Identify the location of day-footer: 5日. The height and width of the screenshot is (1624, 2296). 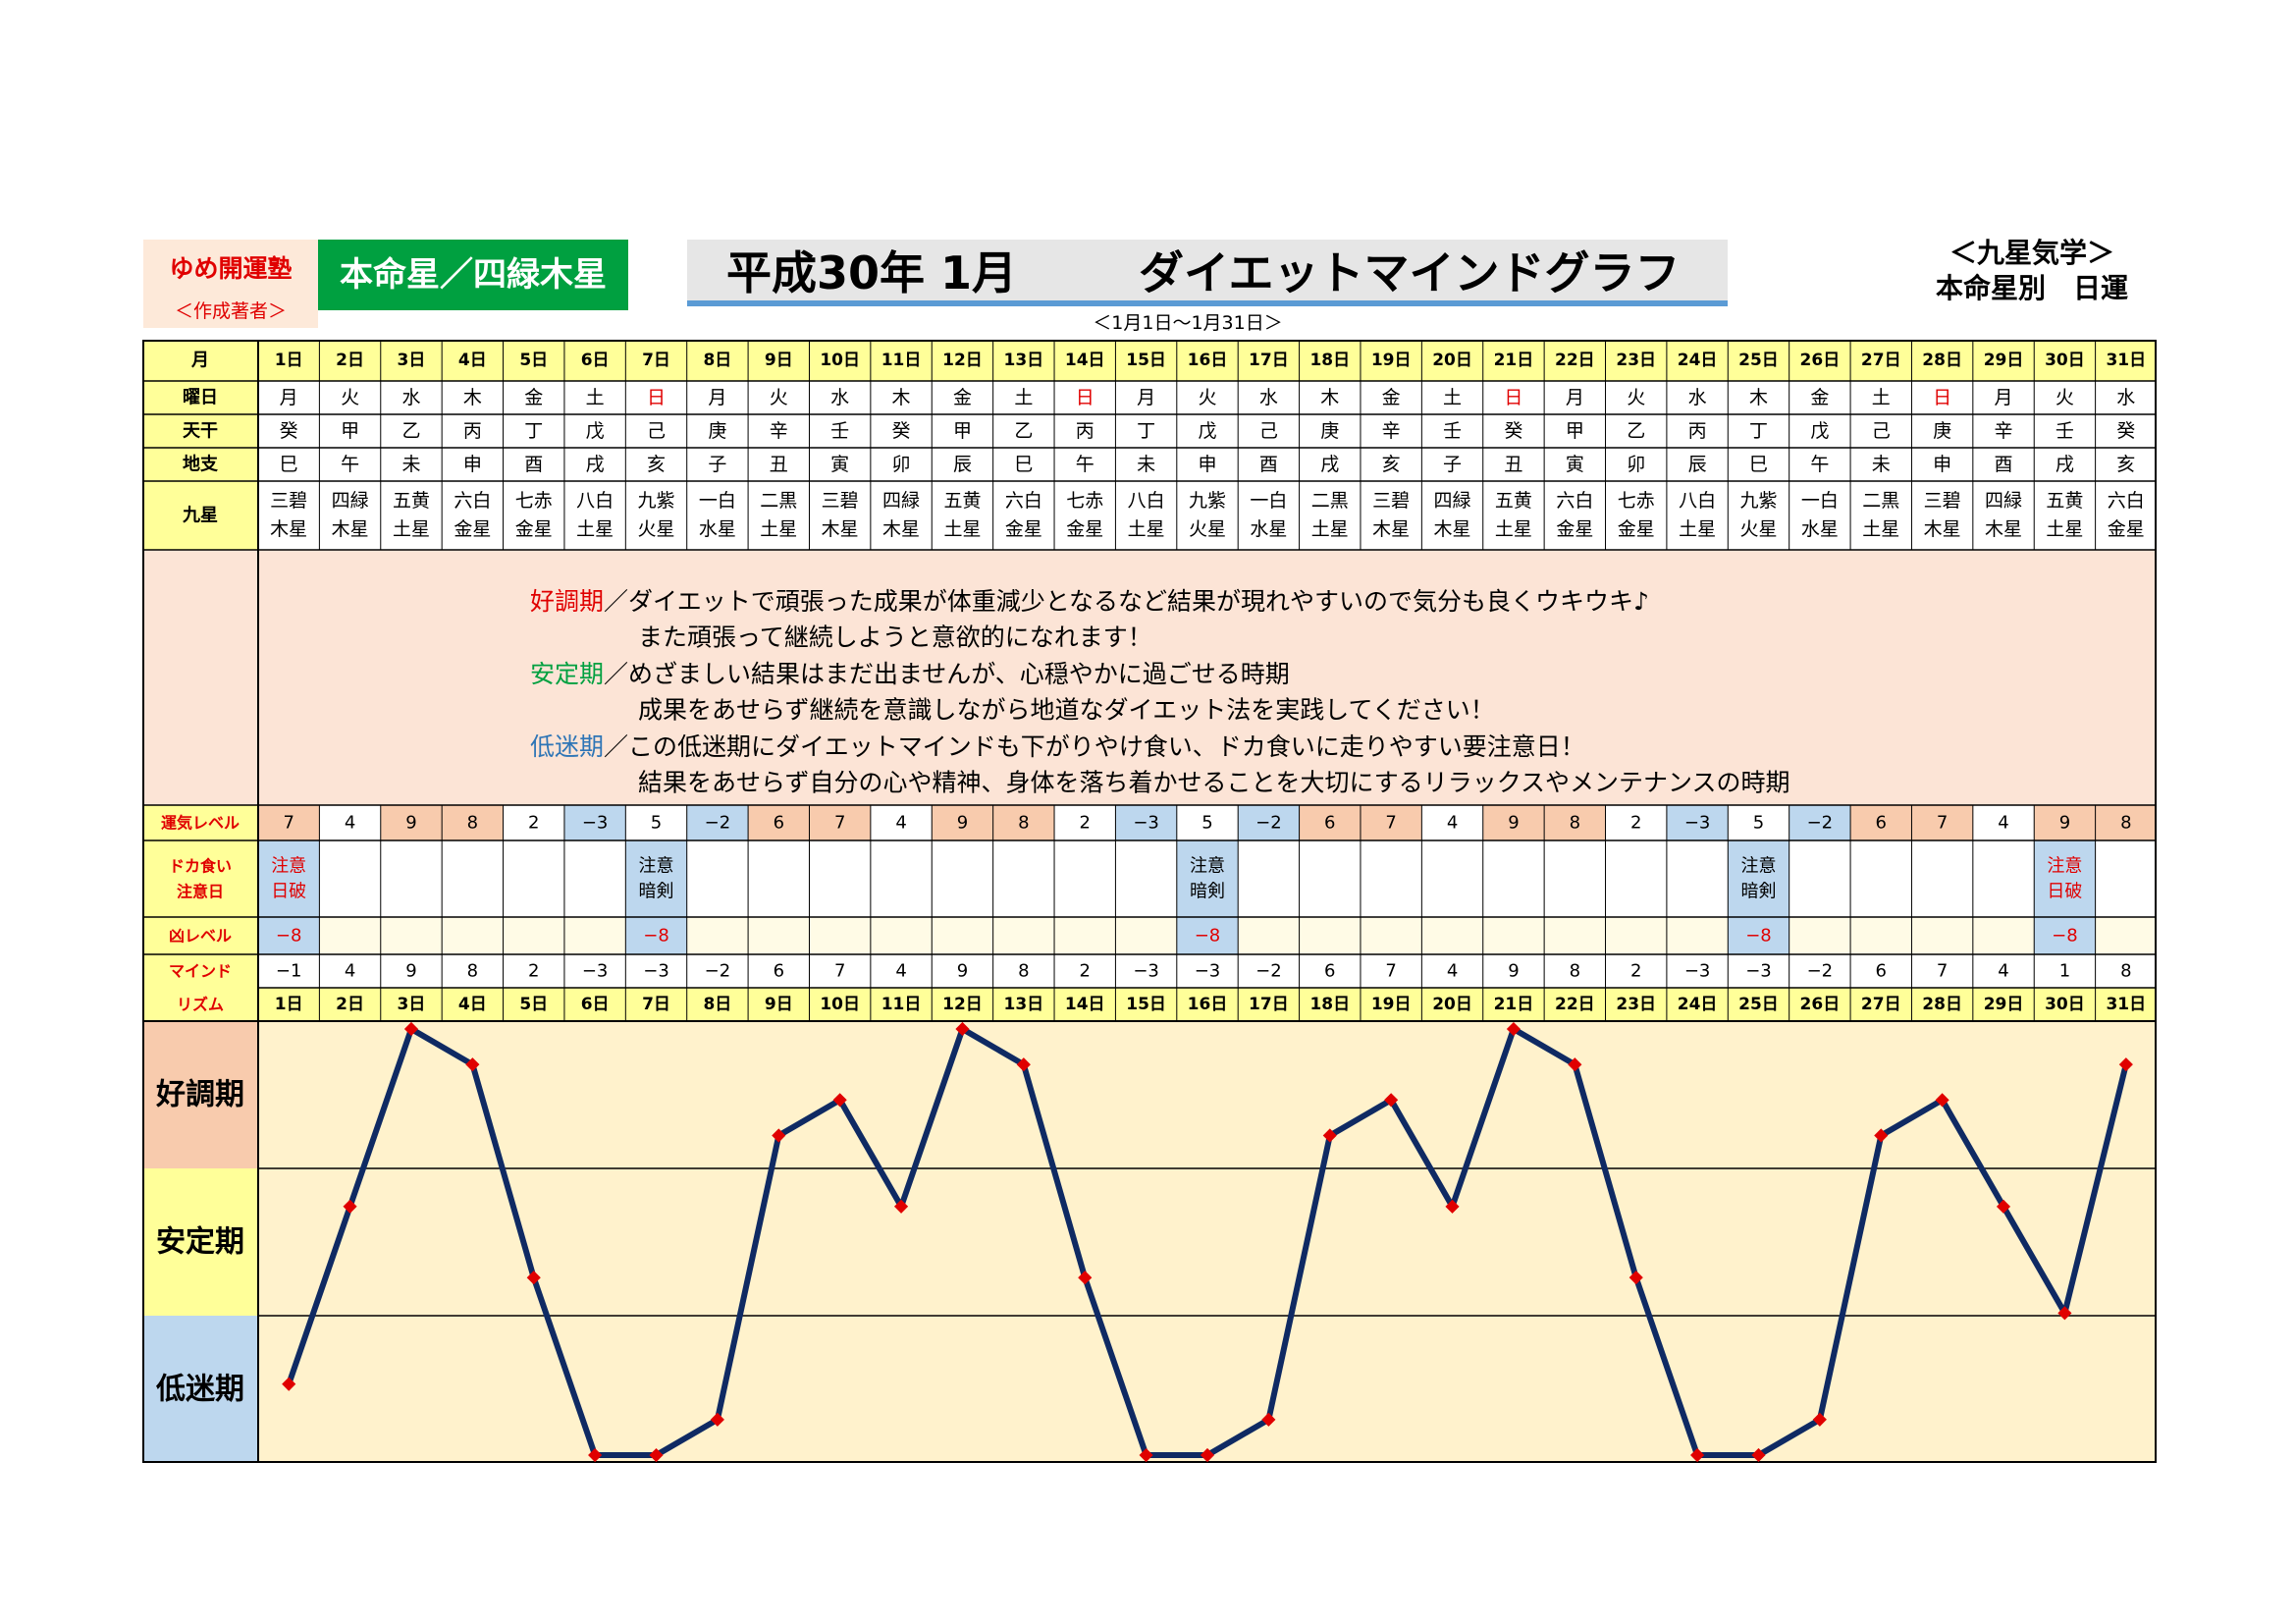
(533, 1004).